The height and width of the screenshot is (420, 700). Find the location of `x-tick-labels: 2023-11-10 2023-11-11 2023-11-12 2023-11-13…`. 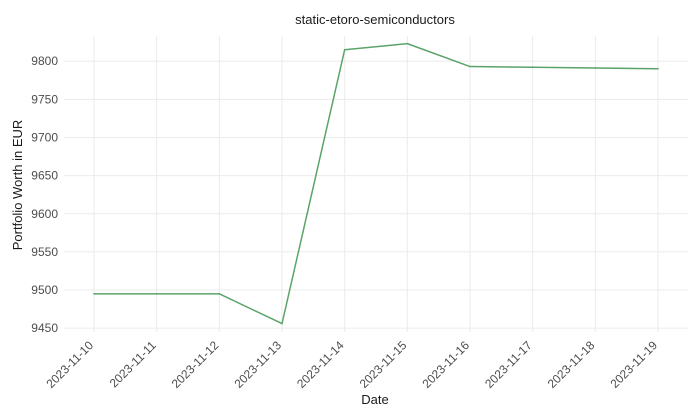

x-tick-labels: 2023-11-10 2023-11-11 2023-11-12 2023-11-13… is located at coordinates (351, 364).